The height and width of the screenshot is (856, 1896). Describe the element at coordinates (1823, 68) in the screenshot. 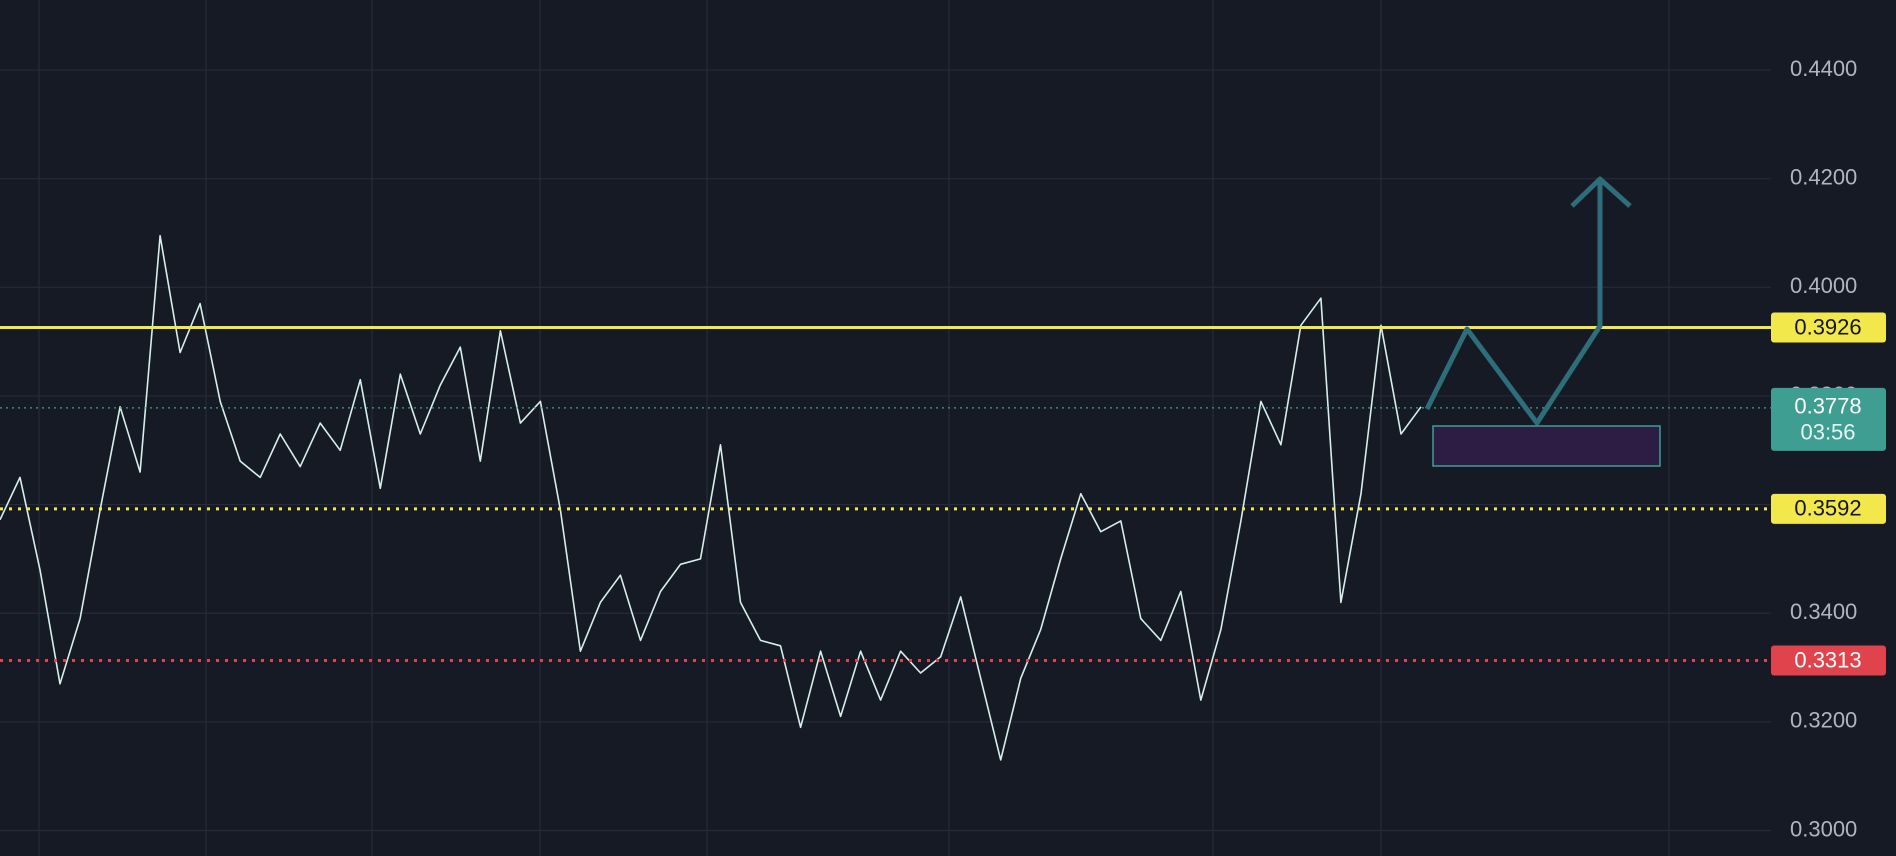

I see `y-tick-label: 0.4400` at that location.